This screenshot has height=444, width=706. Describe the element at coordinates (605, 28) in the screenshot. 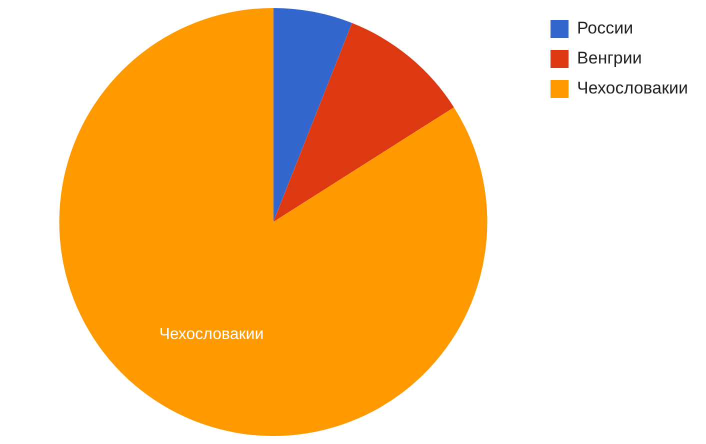

I see `legend-label: России` at that location.